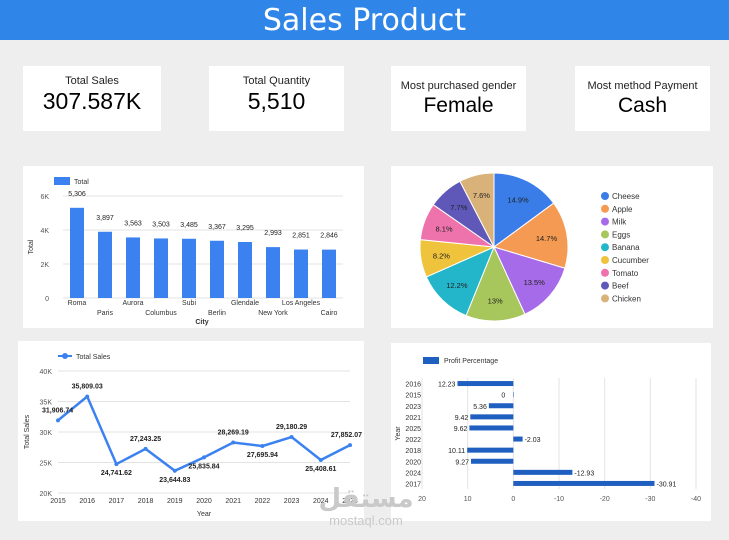  I want to click on x-tick-label: 2016, so click(87, 501).